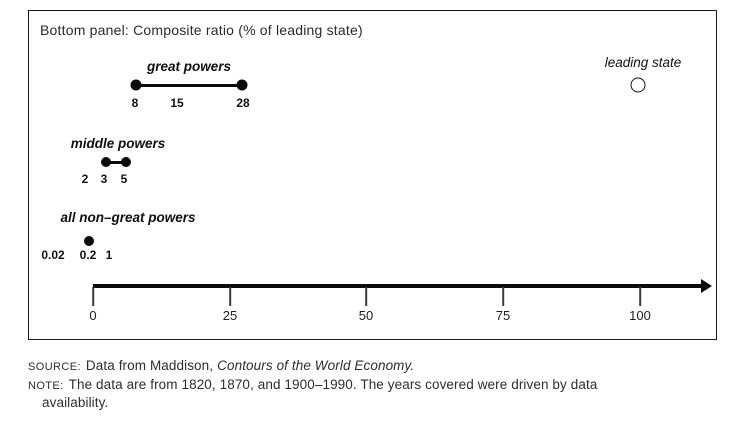 The image size is (752, 427). Describe the element at coordinates (398, 286) in the screenshot. I see `x-axis-line` at that location.